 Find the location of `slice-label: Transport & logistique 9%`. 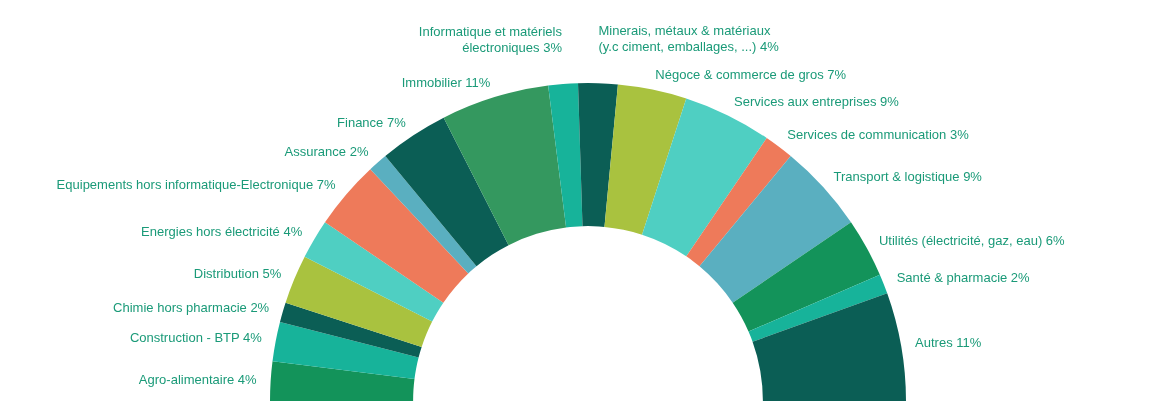

slice-label: Transport & logistique 9% is located at coordinates (908, 177).